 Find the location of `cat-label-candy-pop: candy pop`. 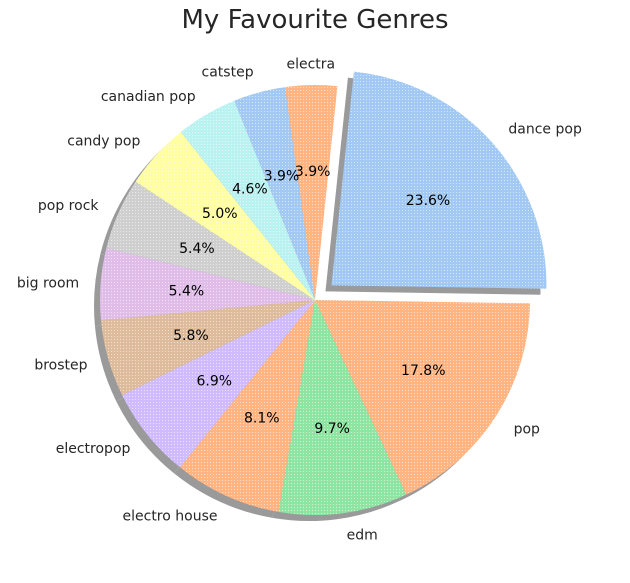

cat-label-candy-pop: candy pop is located at coordinates (103, 142).